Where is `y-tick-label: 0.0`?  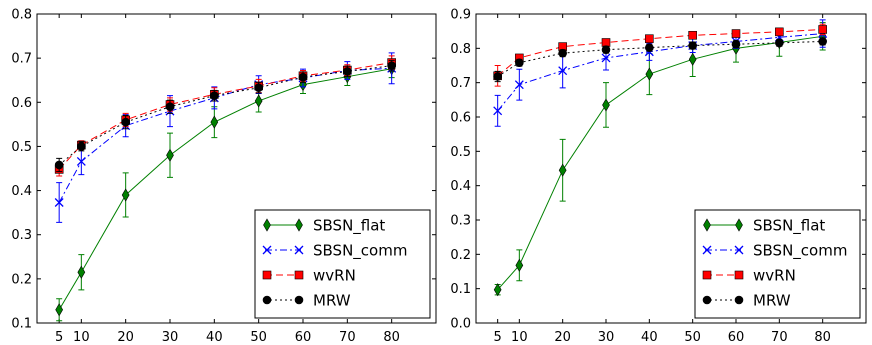 y-tick-label: 0.0 is located at coordinates (460, 324).